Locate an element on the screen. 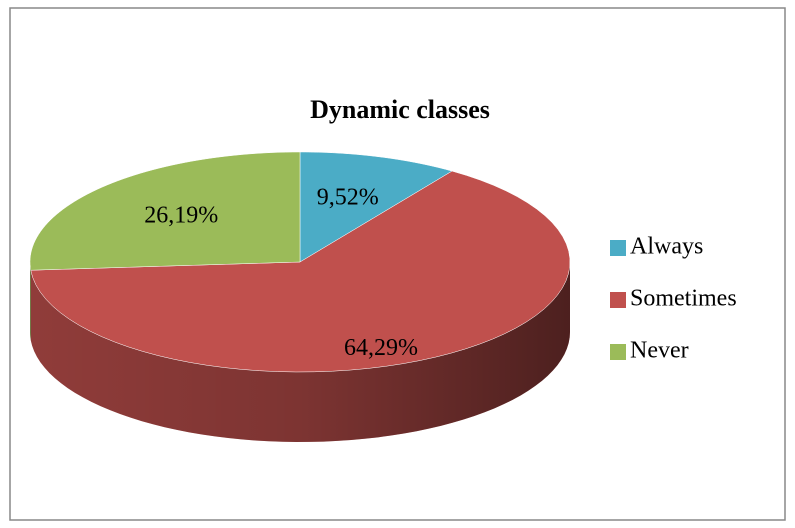 The image size is (795, 528). data-label: 9,52% is located at coordinates (348, 197).